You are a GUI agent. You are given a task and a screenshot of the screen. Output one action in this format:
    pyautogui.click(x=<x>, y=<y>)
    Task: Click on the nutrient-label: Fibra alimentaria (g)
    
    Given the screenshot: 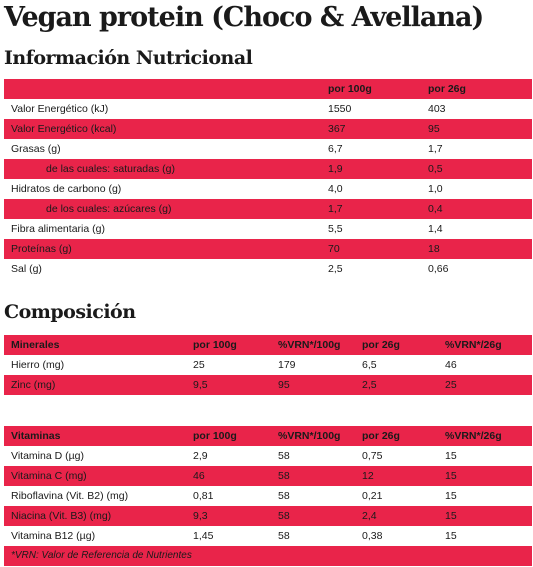 What is the action you would take?
    pyautogui.click(x=58, y=229)
    